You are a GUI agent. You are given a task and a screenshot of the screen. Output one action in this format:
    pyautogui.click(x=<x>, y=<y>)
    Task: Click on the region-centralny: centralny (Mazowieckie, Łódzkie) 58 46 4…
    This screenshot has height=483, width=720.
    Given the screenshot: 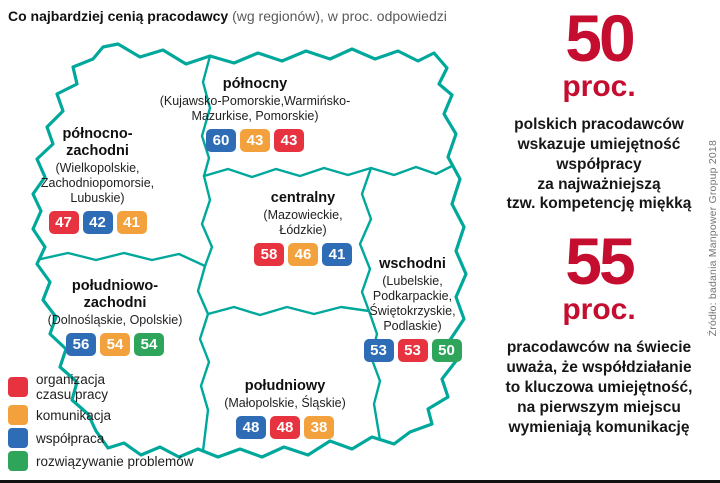 What is the action you would take?
    pyautogui.click(x=303, y=228)
    